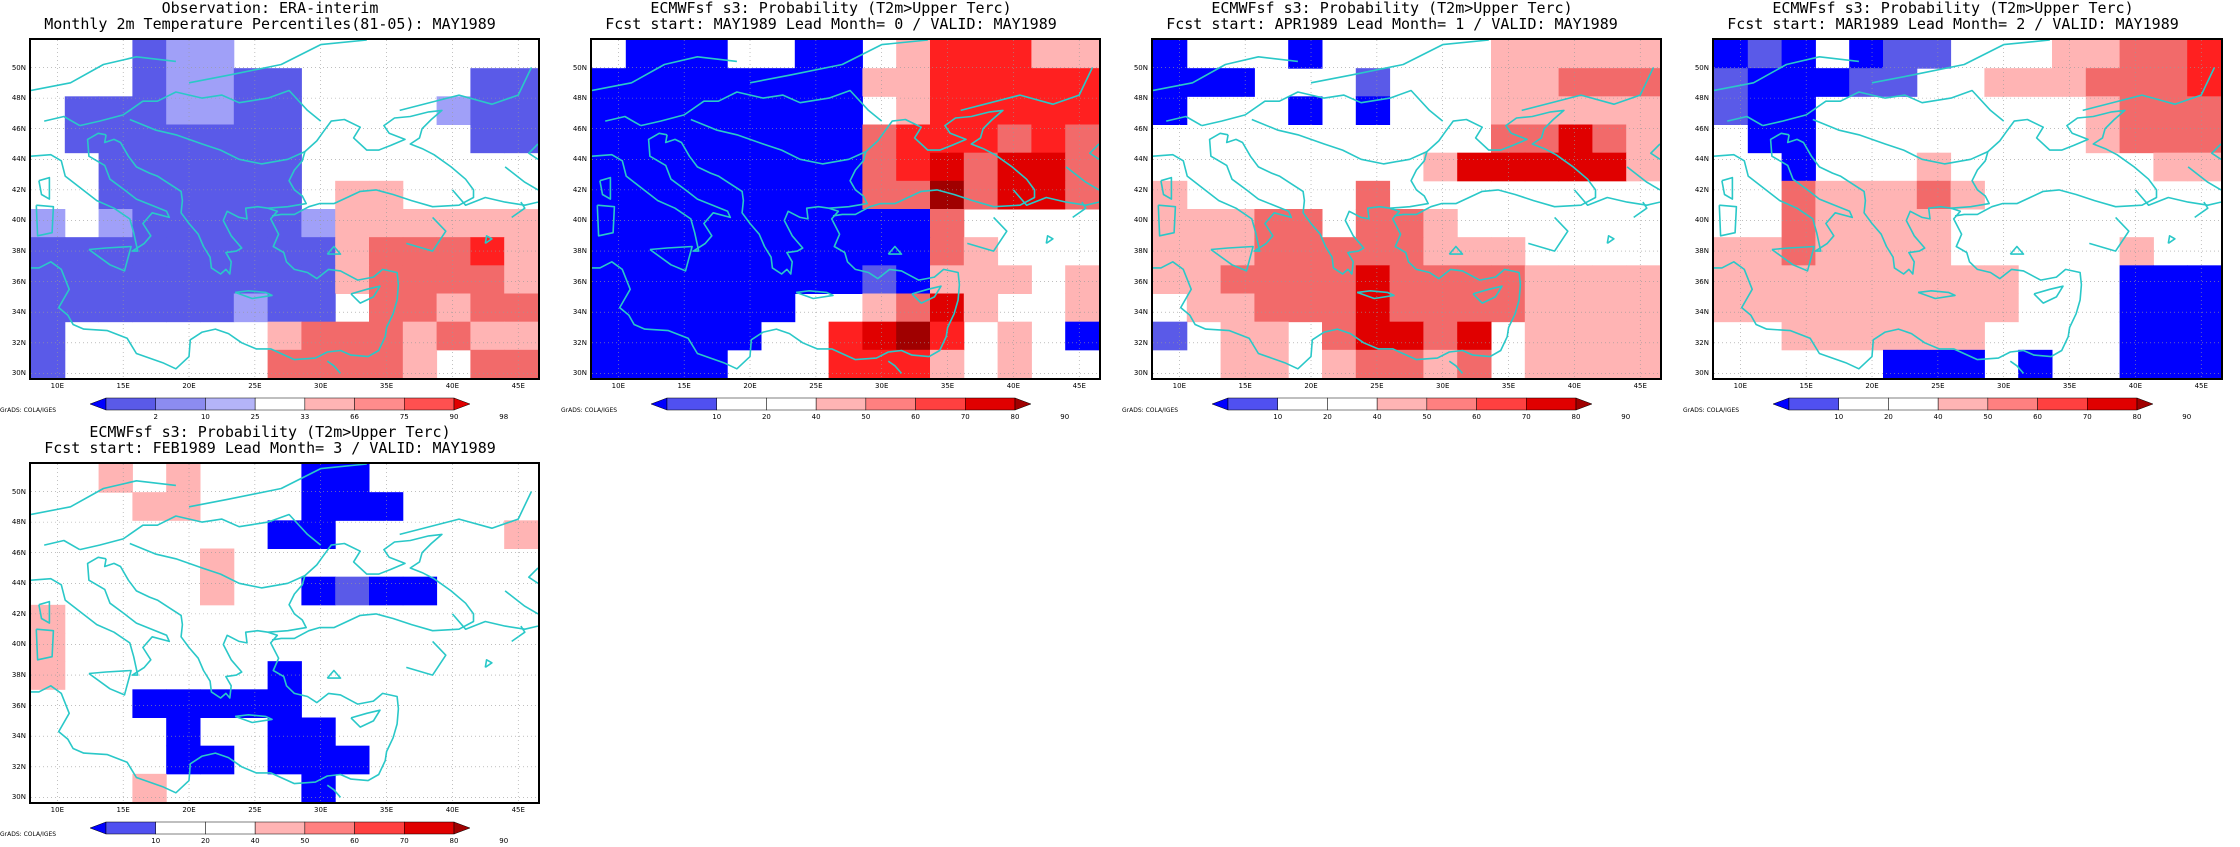 This screenshot has width=2240, height=847. What do you see at coordinates (916, 417) in the screenshot?
I see `colorbar-label: 60` at bounding box center [916, 417].